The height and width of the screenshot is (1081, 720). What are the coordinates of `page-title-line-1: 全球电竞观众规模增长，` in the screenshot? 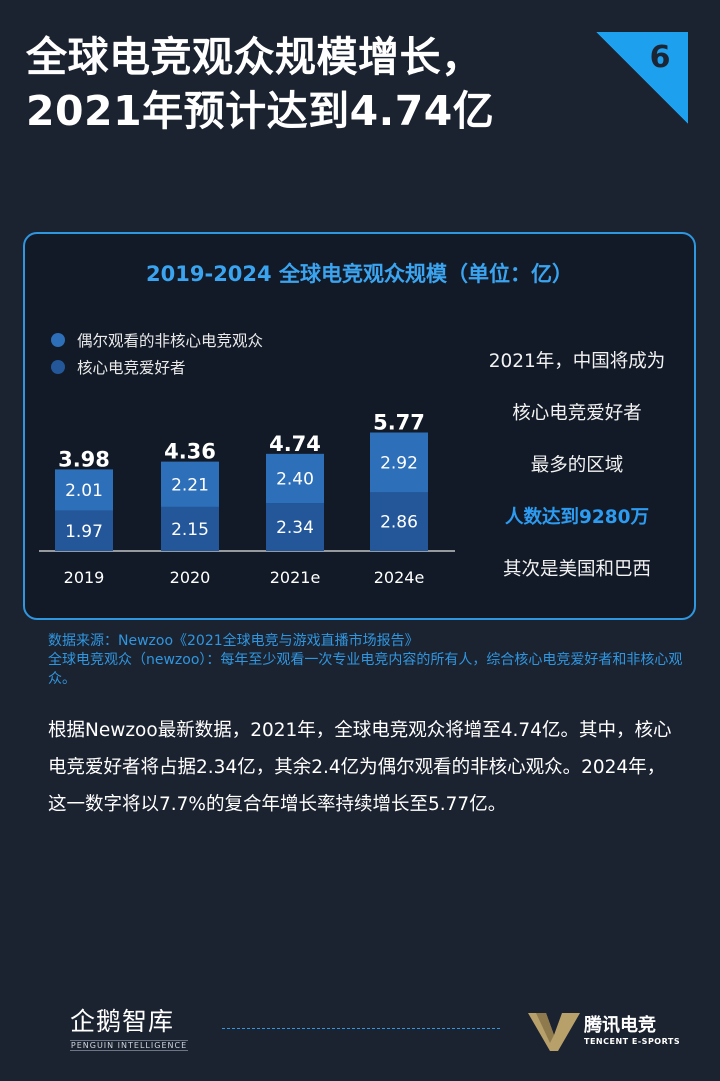 It's located at (254, 57).